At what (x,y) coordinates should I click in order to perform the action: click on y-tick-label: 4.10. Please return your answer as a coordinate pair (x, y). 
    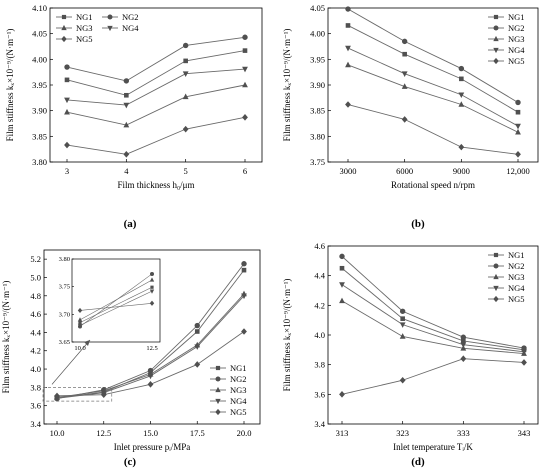
    Looking at the image, I should click on (39, 8).